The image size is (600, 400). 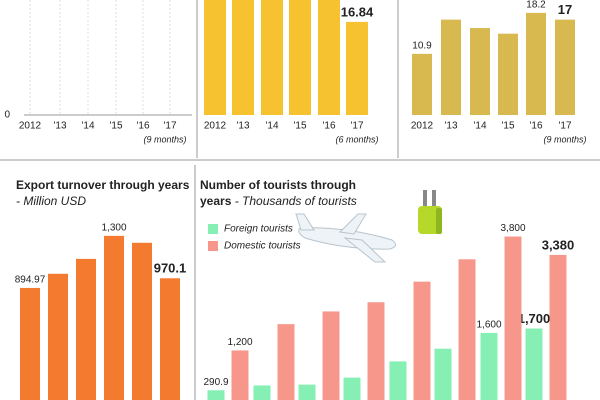 What do you see at coordinates (239, 342) in the screenshot?
I see `value-label: 1,200` at bounding box center [239, 342].